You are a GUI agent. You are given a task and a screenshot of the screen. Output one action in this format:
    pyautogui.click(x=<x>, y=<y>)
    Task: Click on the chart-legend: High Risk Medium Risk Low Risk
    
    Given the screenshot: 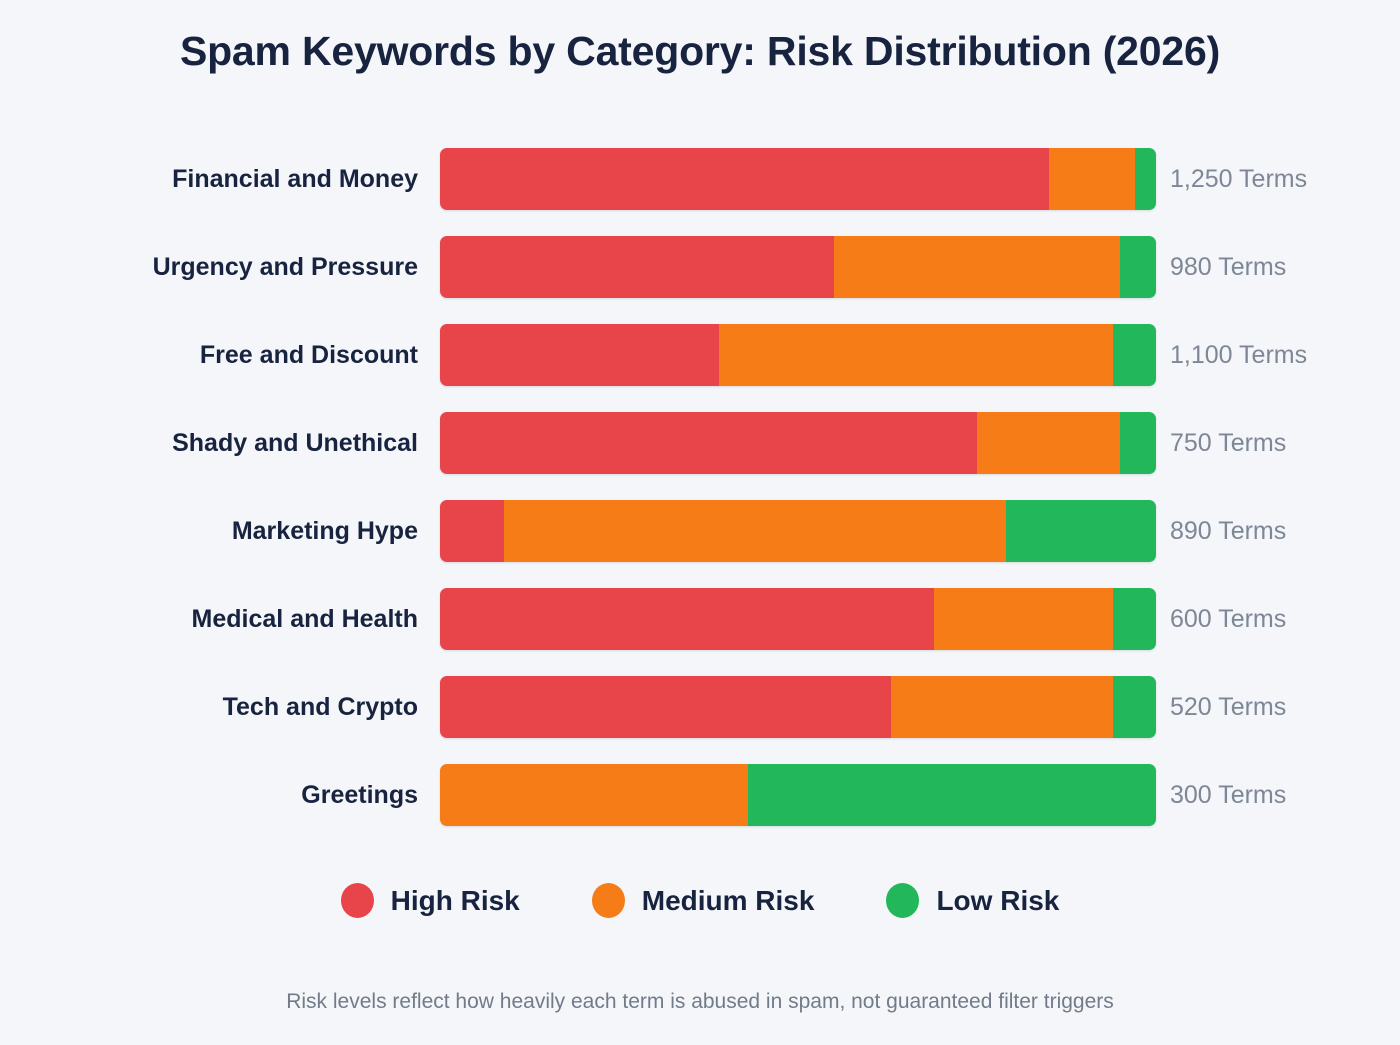 What is the action you would take?
    pyautogui.click(x=700, y=900)
    